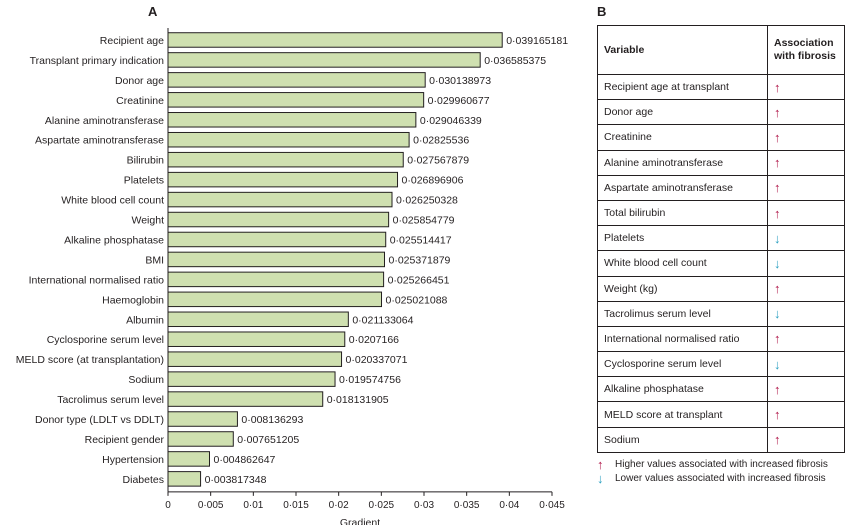  I want to click on table-row: Total bilirubin ↑, so click(721, 213).